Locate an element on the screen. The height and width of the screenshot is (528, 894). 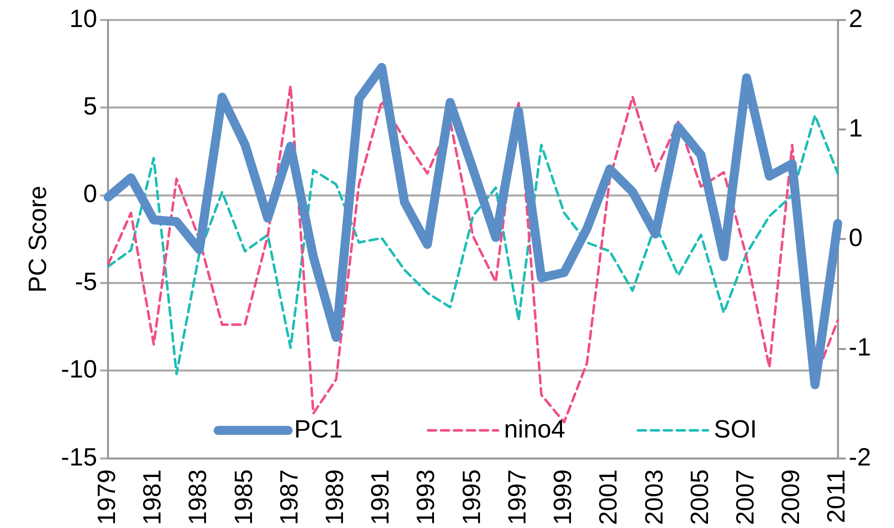
y-axis-title: PC Score is located at coordinates (38, 239).